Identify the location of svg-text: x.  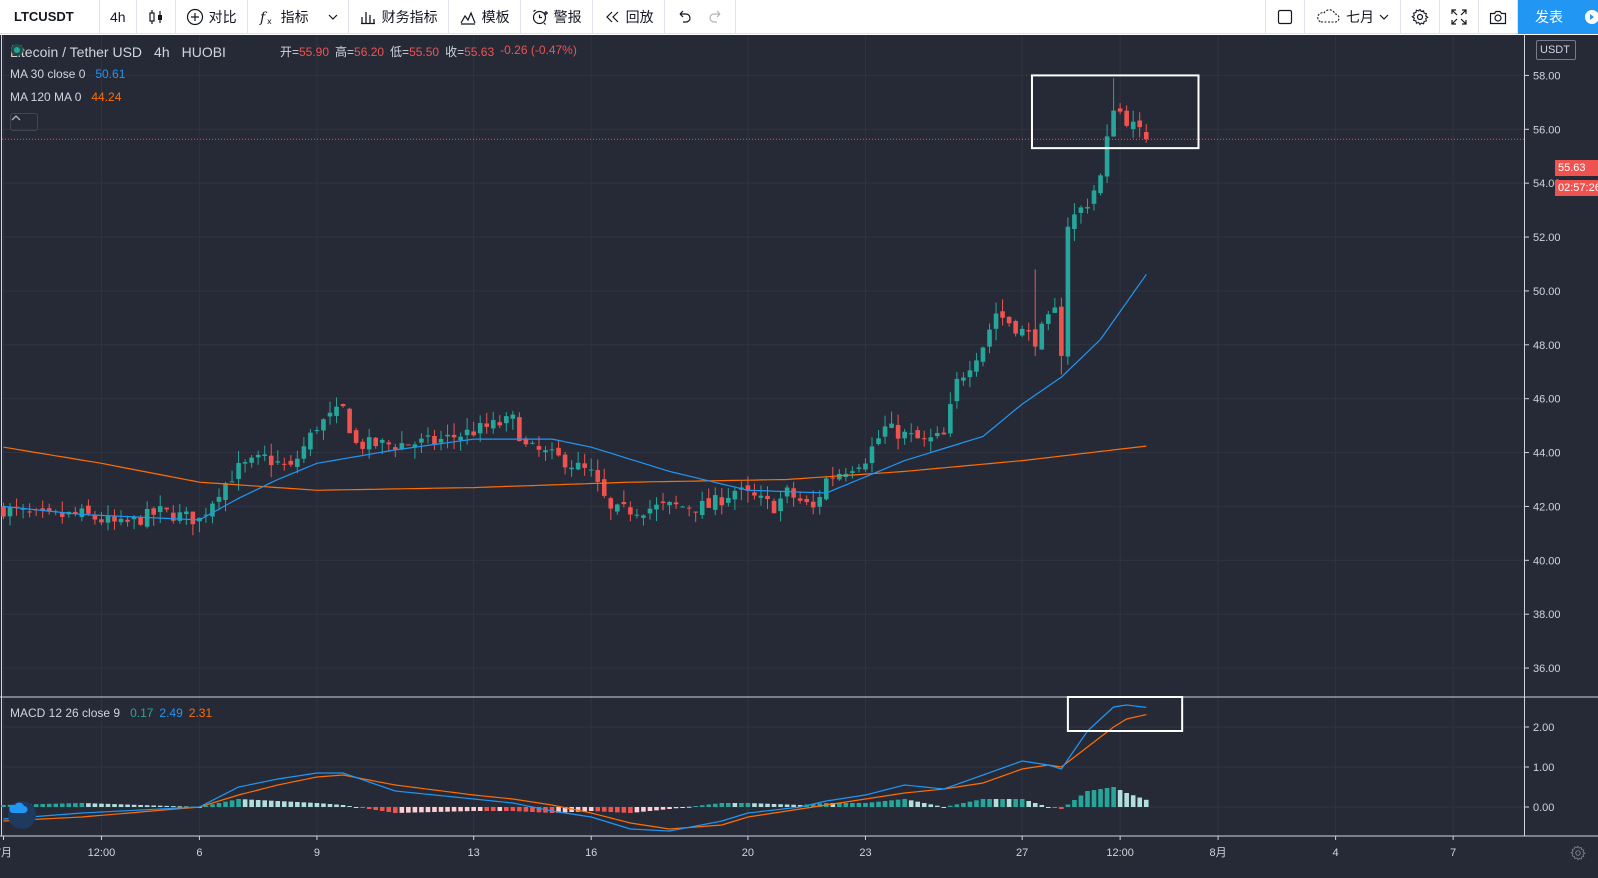
(269, 21).